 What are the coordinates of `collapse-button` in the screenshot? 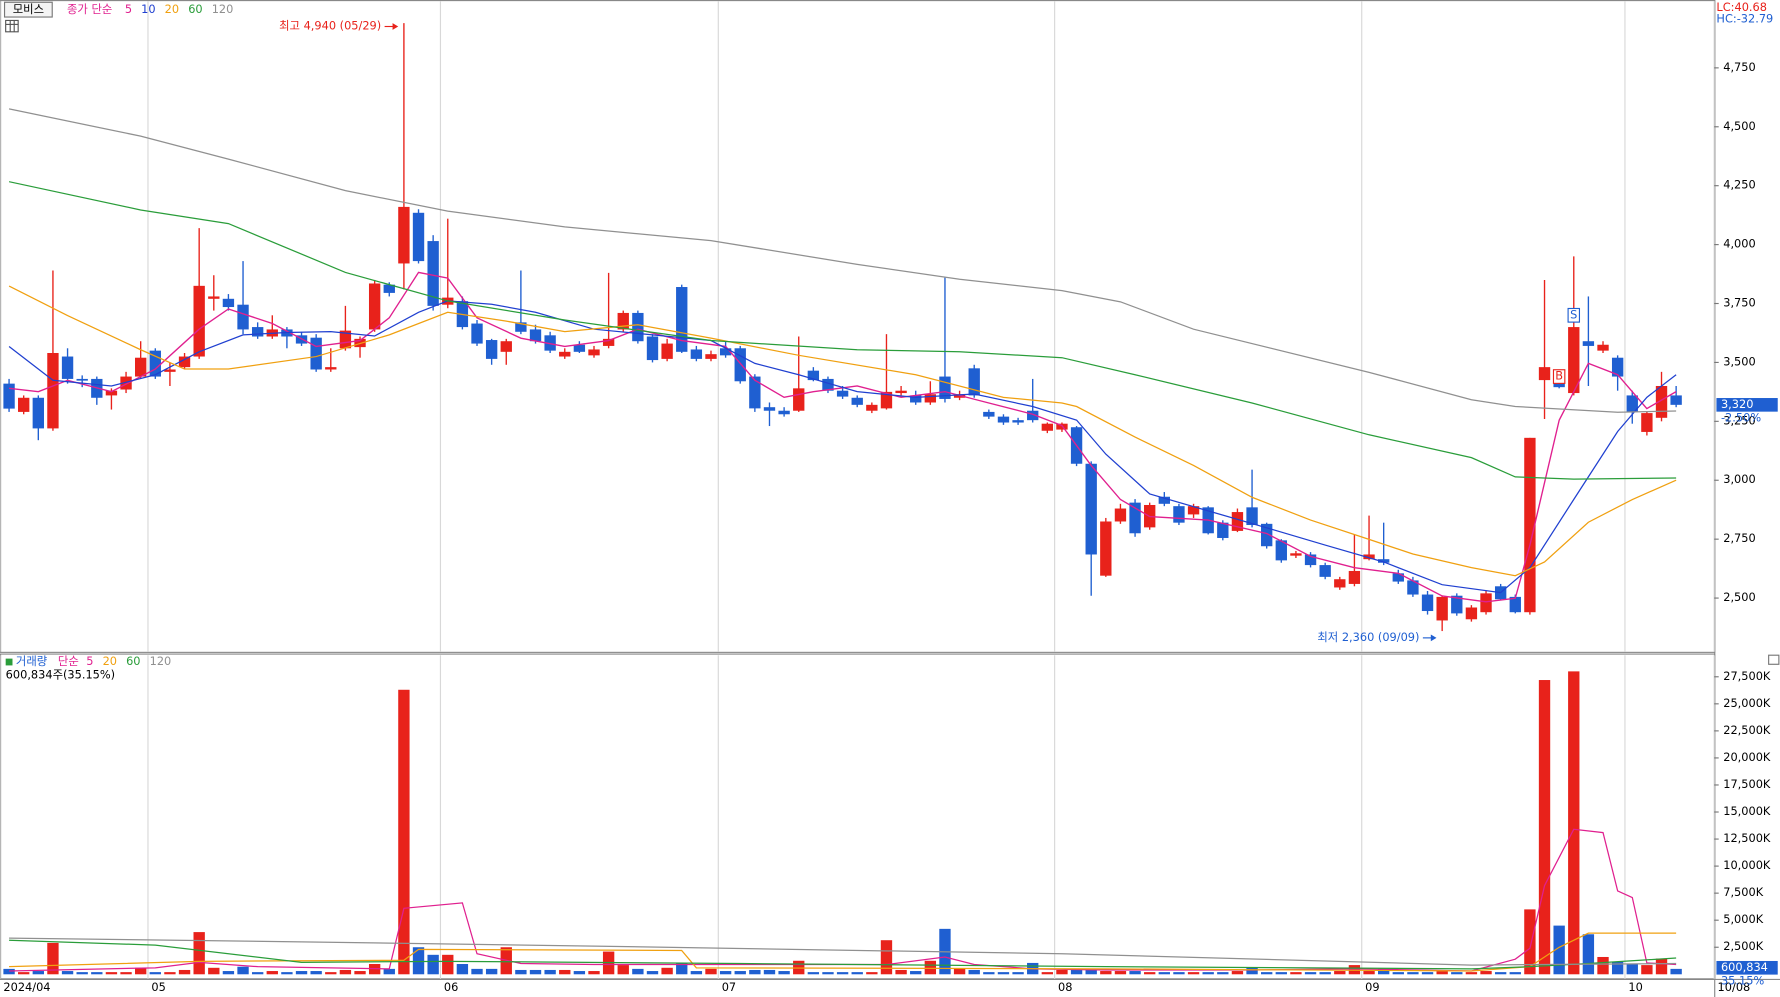 It's located at (1774, 659).